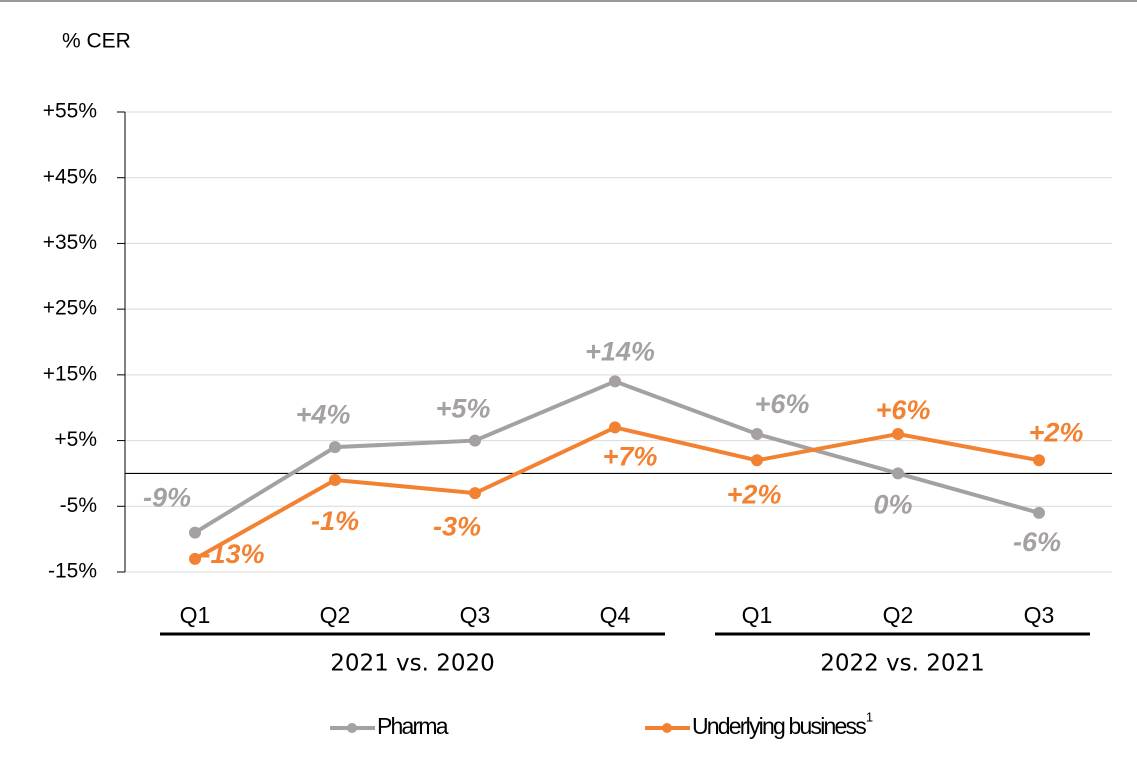  I want to click on y-tick-label: -5%, so click(78, 505).